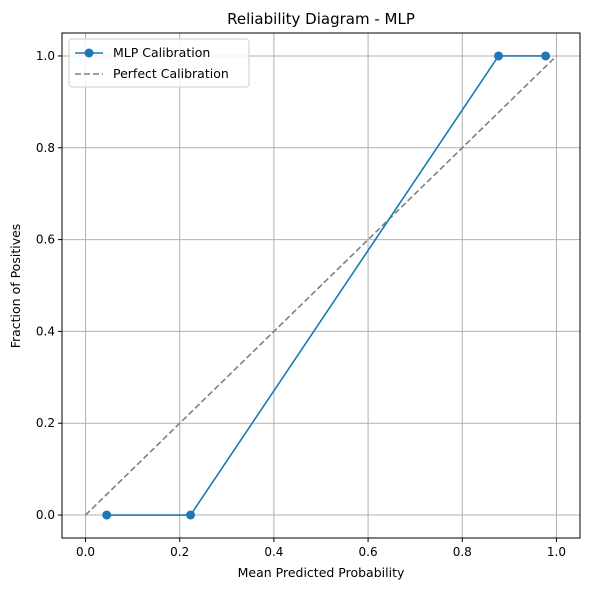 This screenshot has width=590, height=590. Describe the element at coordinates (368, 552) in the screenshot. I see `x-tick-label: 0.6` at that location.